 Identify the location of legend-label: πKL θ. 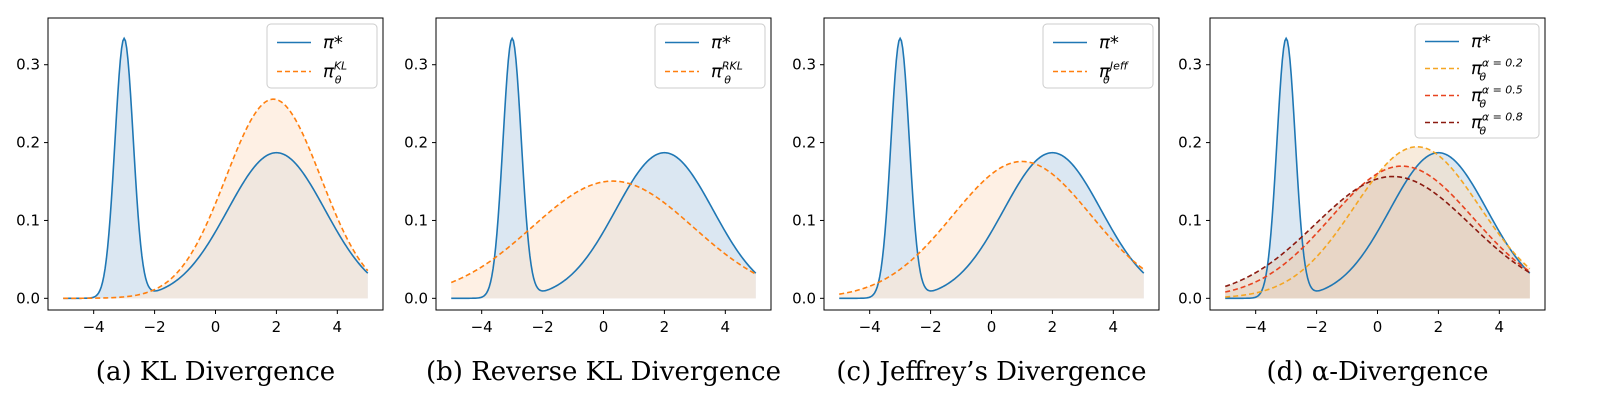
(335, 73).